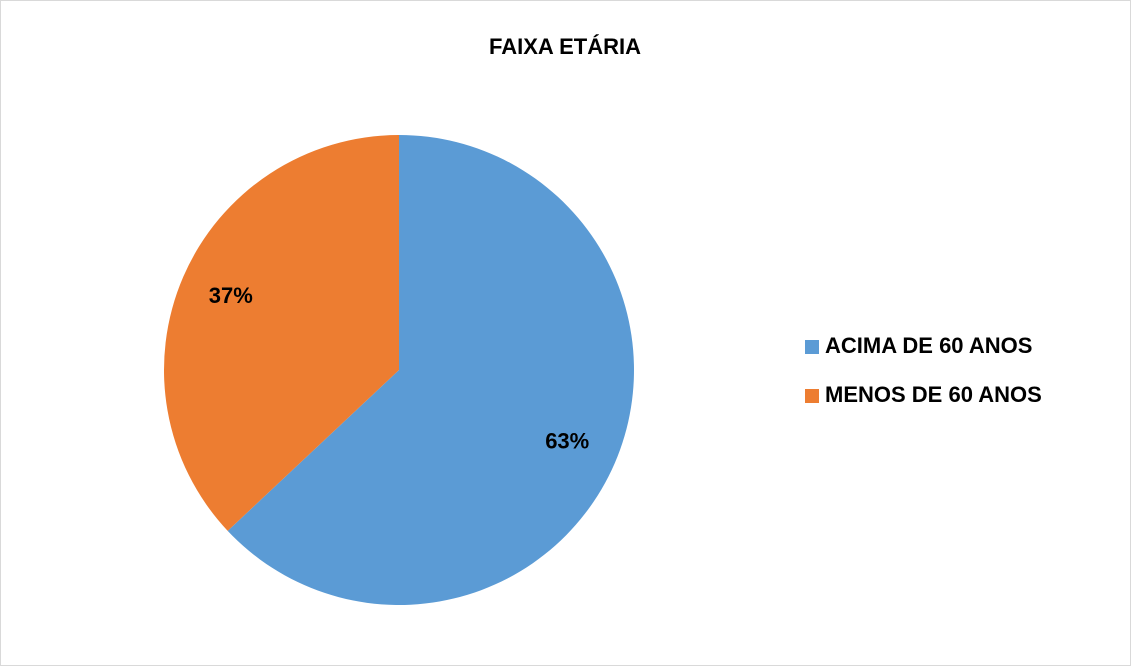  I want to click on data-label: 37%, so click(231, 295).